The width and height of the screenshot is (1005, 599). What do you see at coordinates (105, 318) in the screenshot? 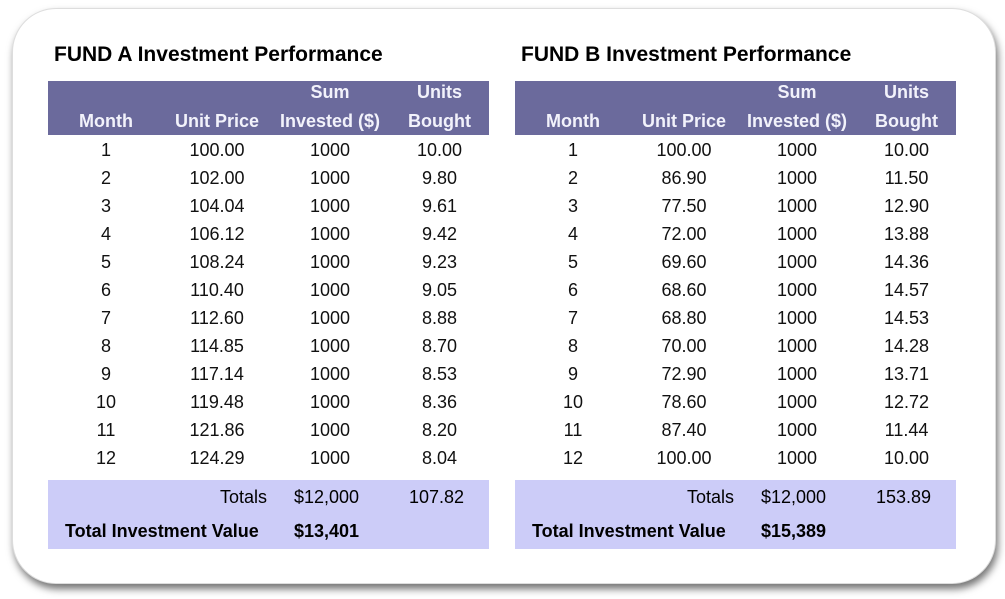
I see `cell-month: 7` at bounding box center [105, 318].